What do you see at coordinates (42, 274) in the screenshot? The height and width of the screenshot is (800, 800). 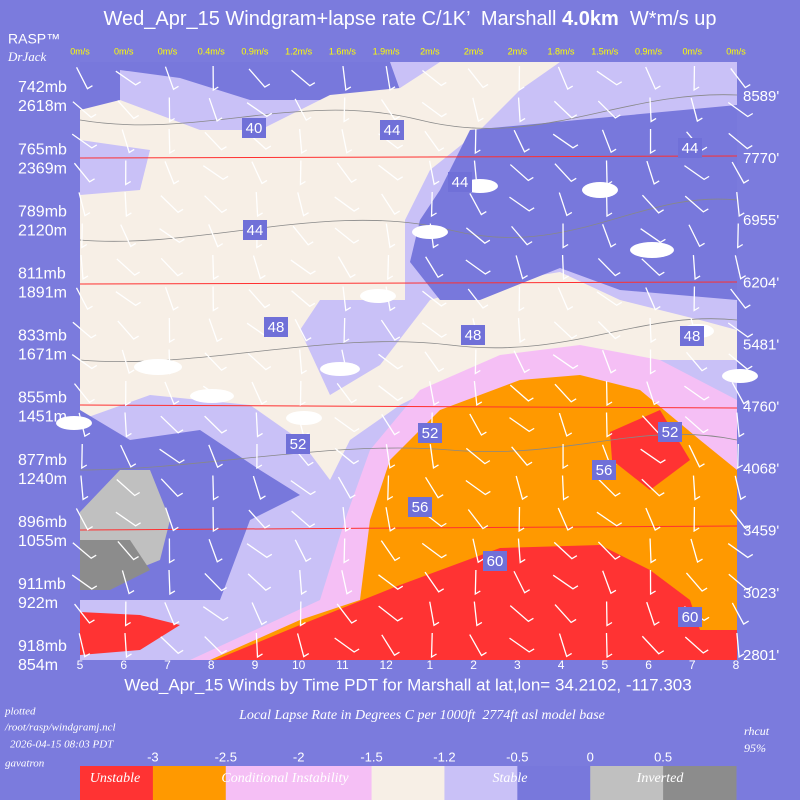 I see `pressure-label: 811mb` at bounding box center [42, 274].